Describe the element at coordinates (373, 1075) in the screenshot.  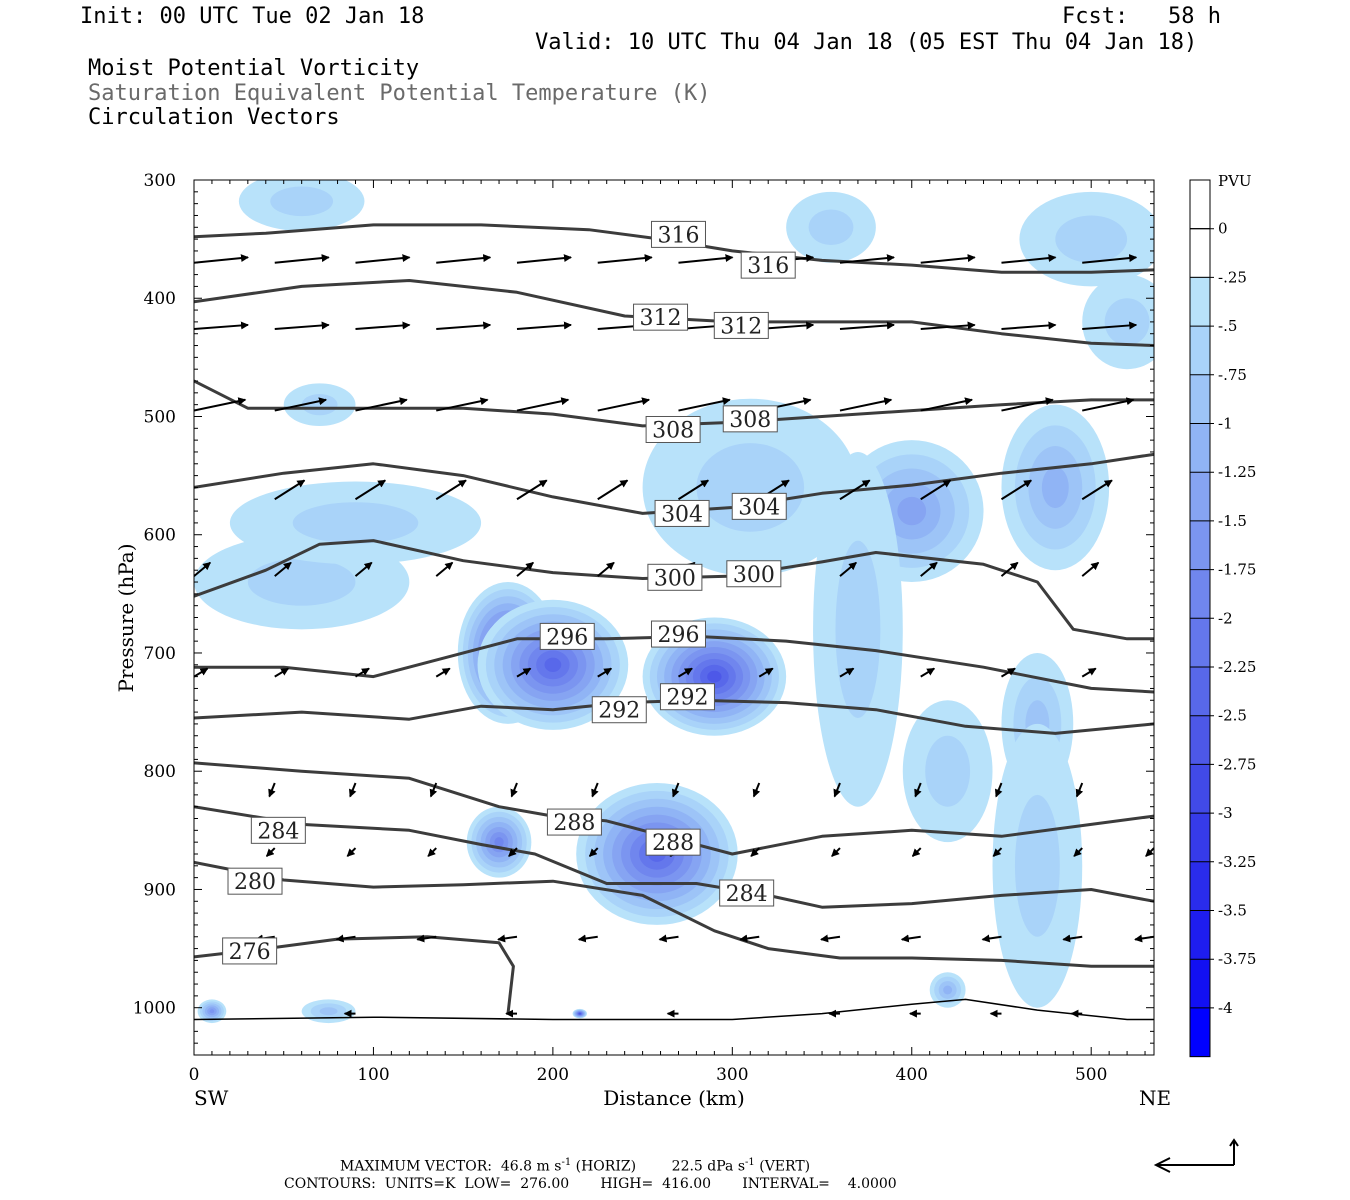
I see `x-tick-label-100: 100` at that location.